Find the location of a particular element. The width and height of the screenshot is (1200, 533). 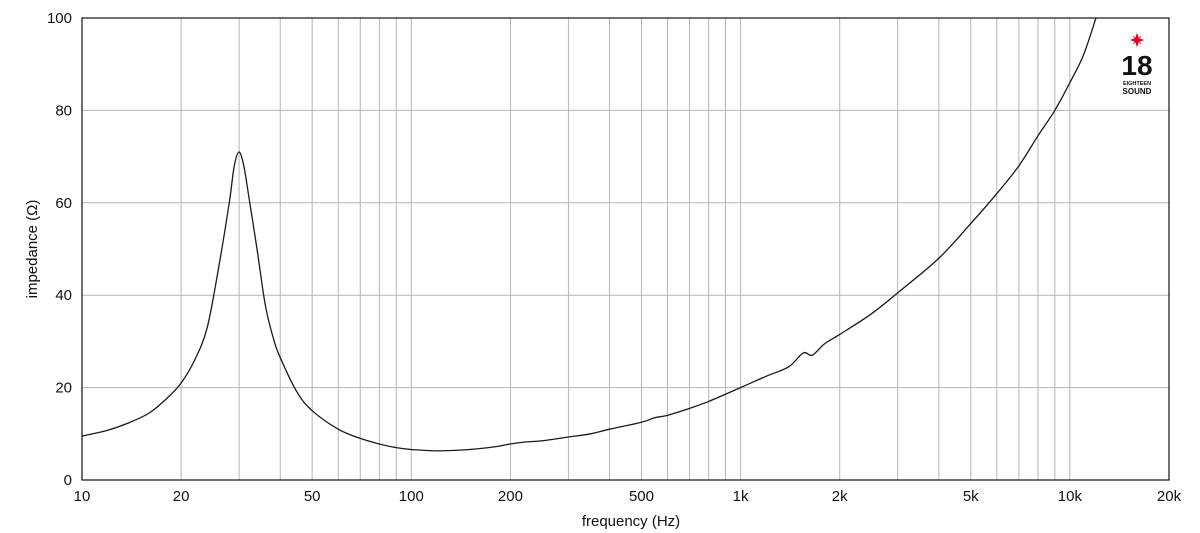

brand-logo: 18 EIGHTEEN SOUND is located at coordinates (1137, 64).